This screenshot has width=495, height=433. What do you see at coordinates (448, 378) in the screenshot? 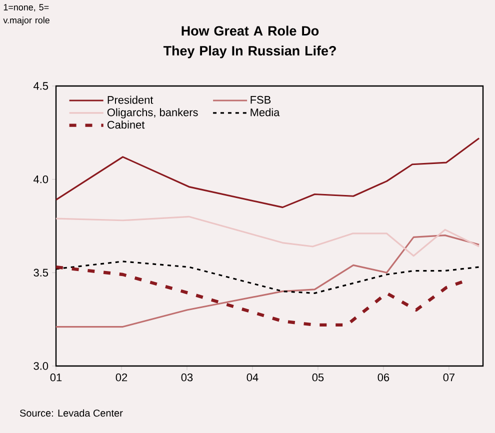
I see `x-tick-label: 07` at bounding box center [448, 378].